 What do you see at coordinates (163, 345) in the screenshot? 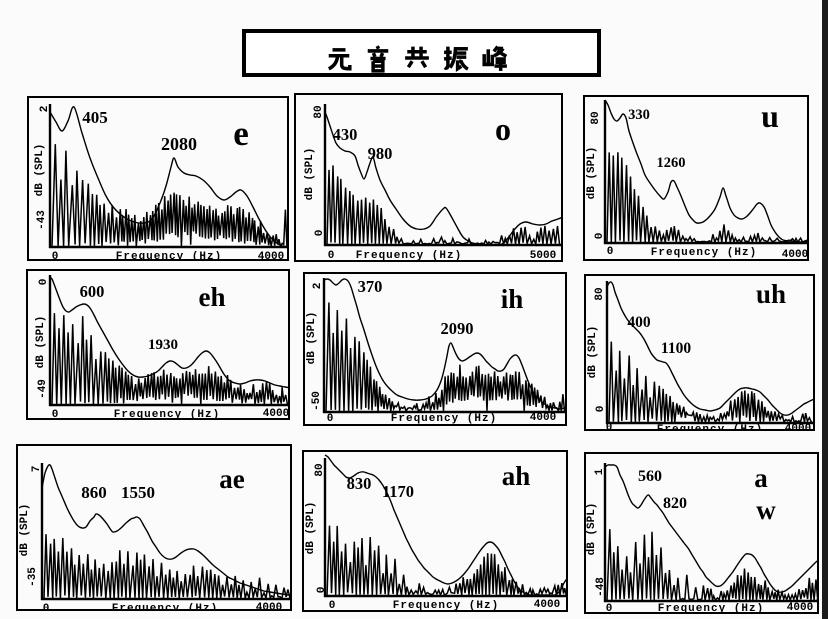
I see `svg-text: 1930` at bounding box center [163, 345].